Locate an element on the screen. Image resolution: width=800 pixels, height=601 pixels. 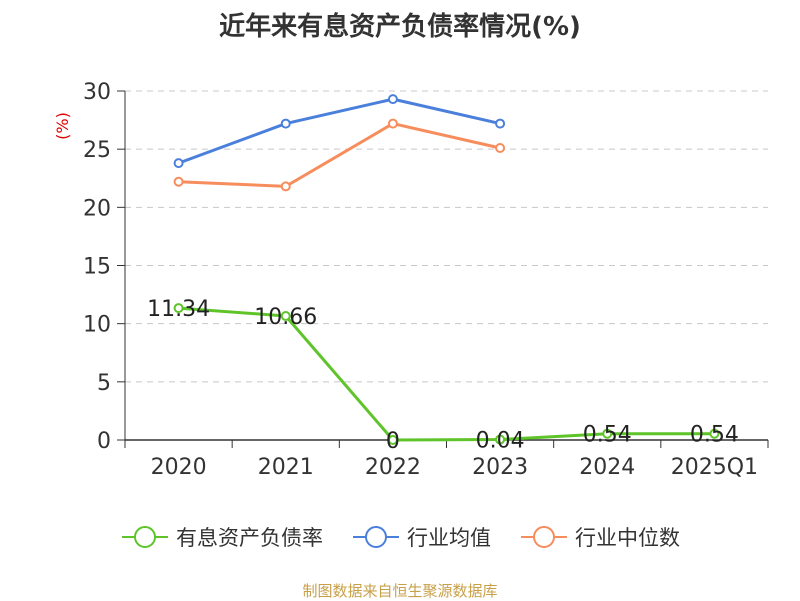
source-note: 制图数据来自恒生聚源数据库 is located at coordinates (400, 591).